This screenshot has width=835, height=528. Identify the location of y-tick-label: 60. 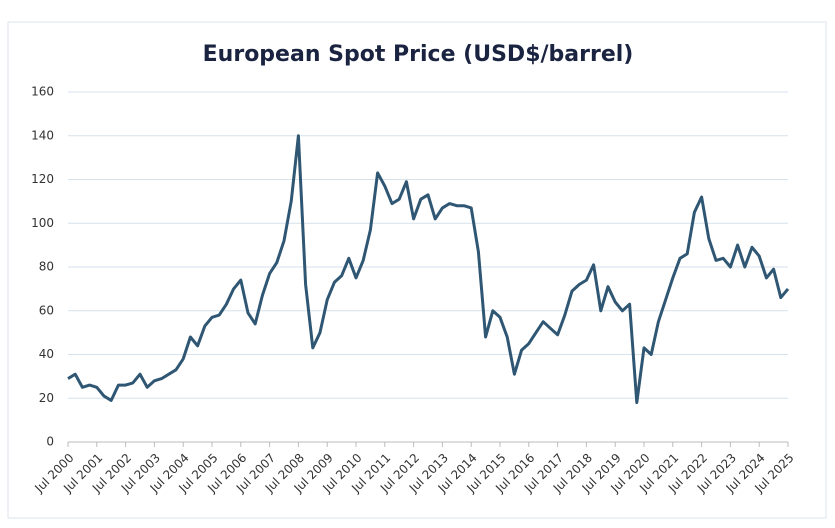
(46, 310).